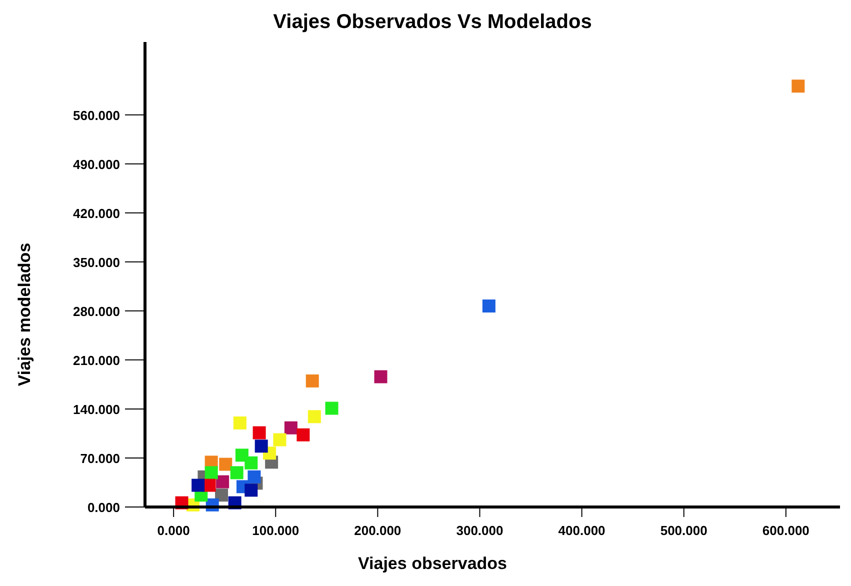 The width and height of the screenshot is (851, 586). I want to click on y-tick-label: 0.000, so click(103, 507).